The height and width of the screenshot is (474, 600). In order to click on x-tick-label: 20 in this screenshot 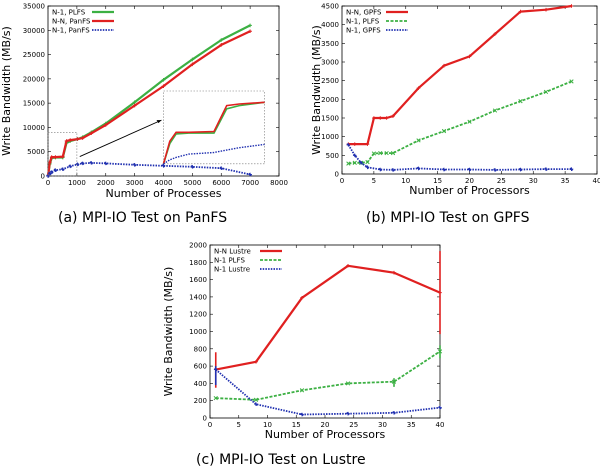, I will do `click(325, 425)`.